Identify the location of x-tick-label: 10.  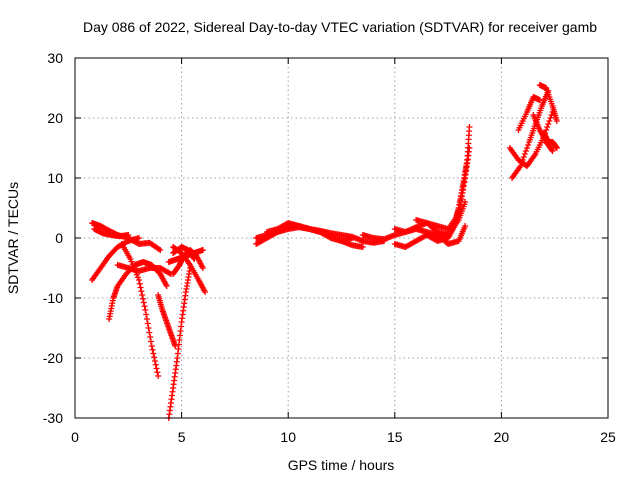
(288, 437).